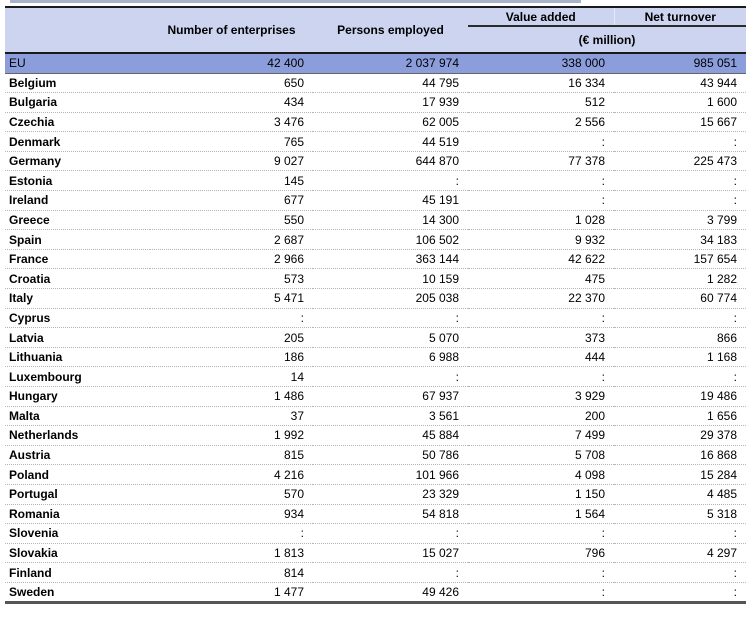 This screenshot has width=751, height=618. What do you see at coordinates (231, 396) in the screenshot?
I see `value-cell: 1 486` at bounding box center [231, 396].